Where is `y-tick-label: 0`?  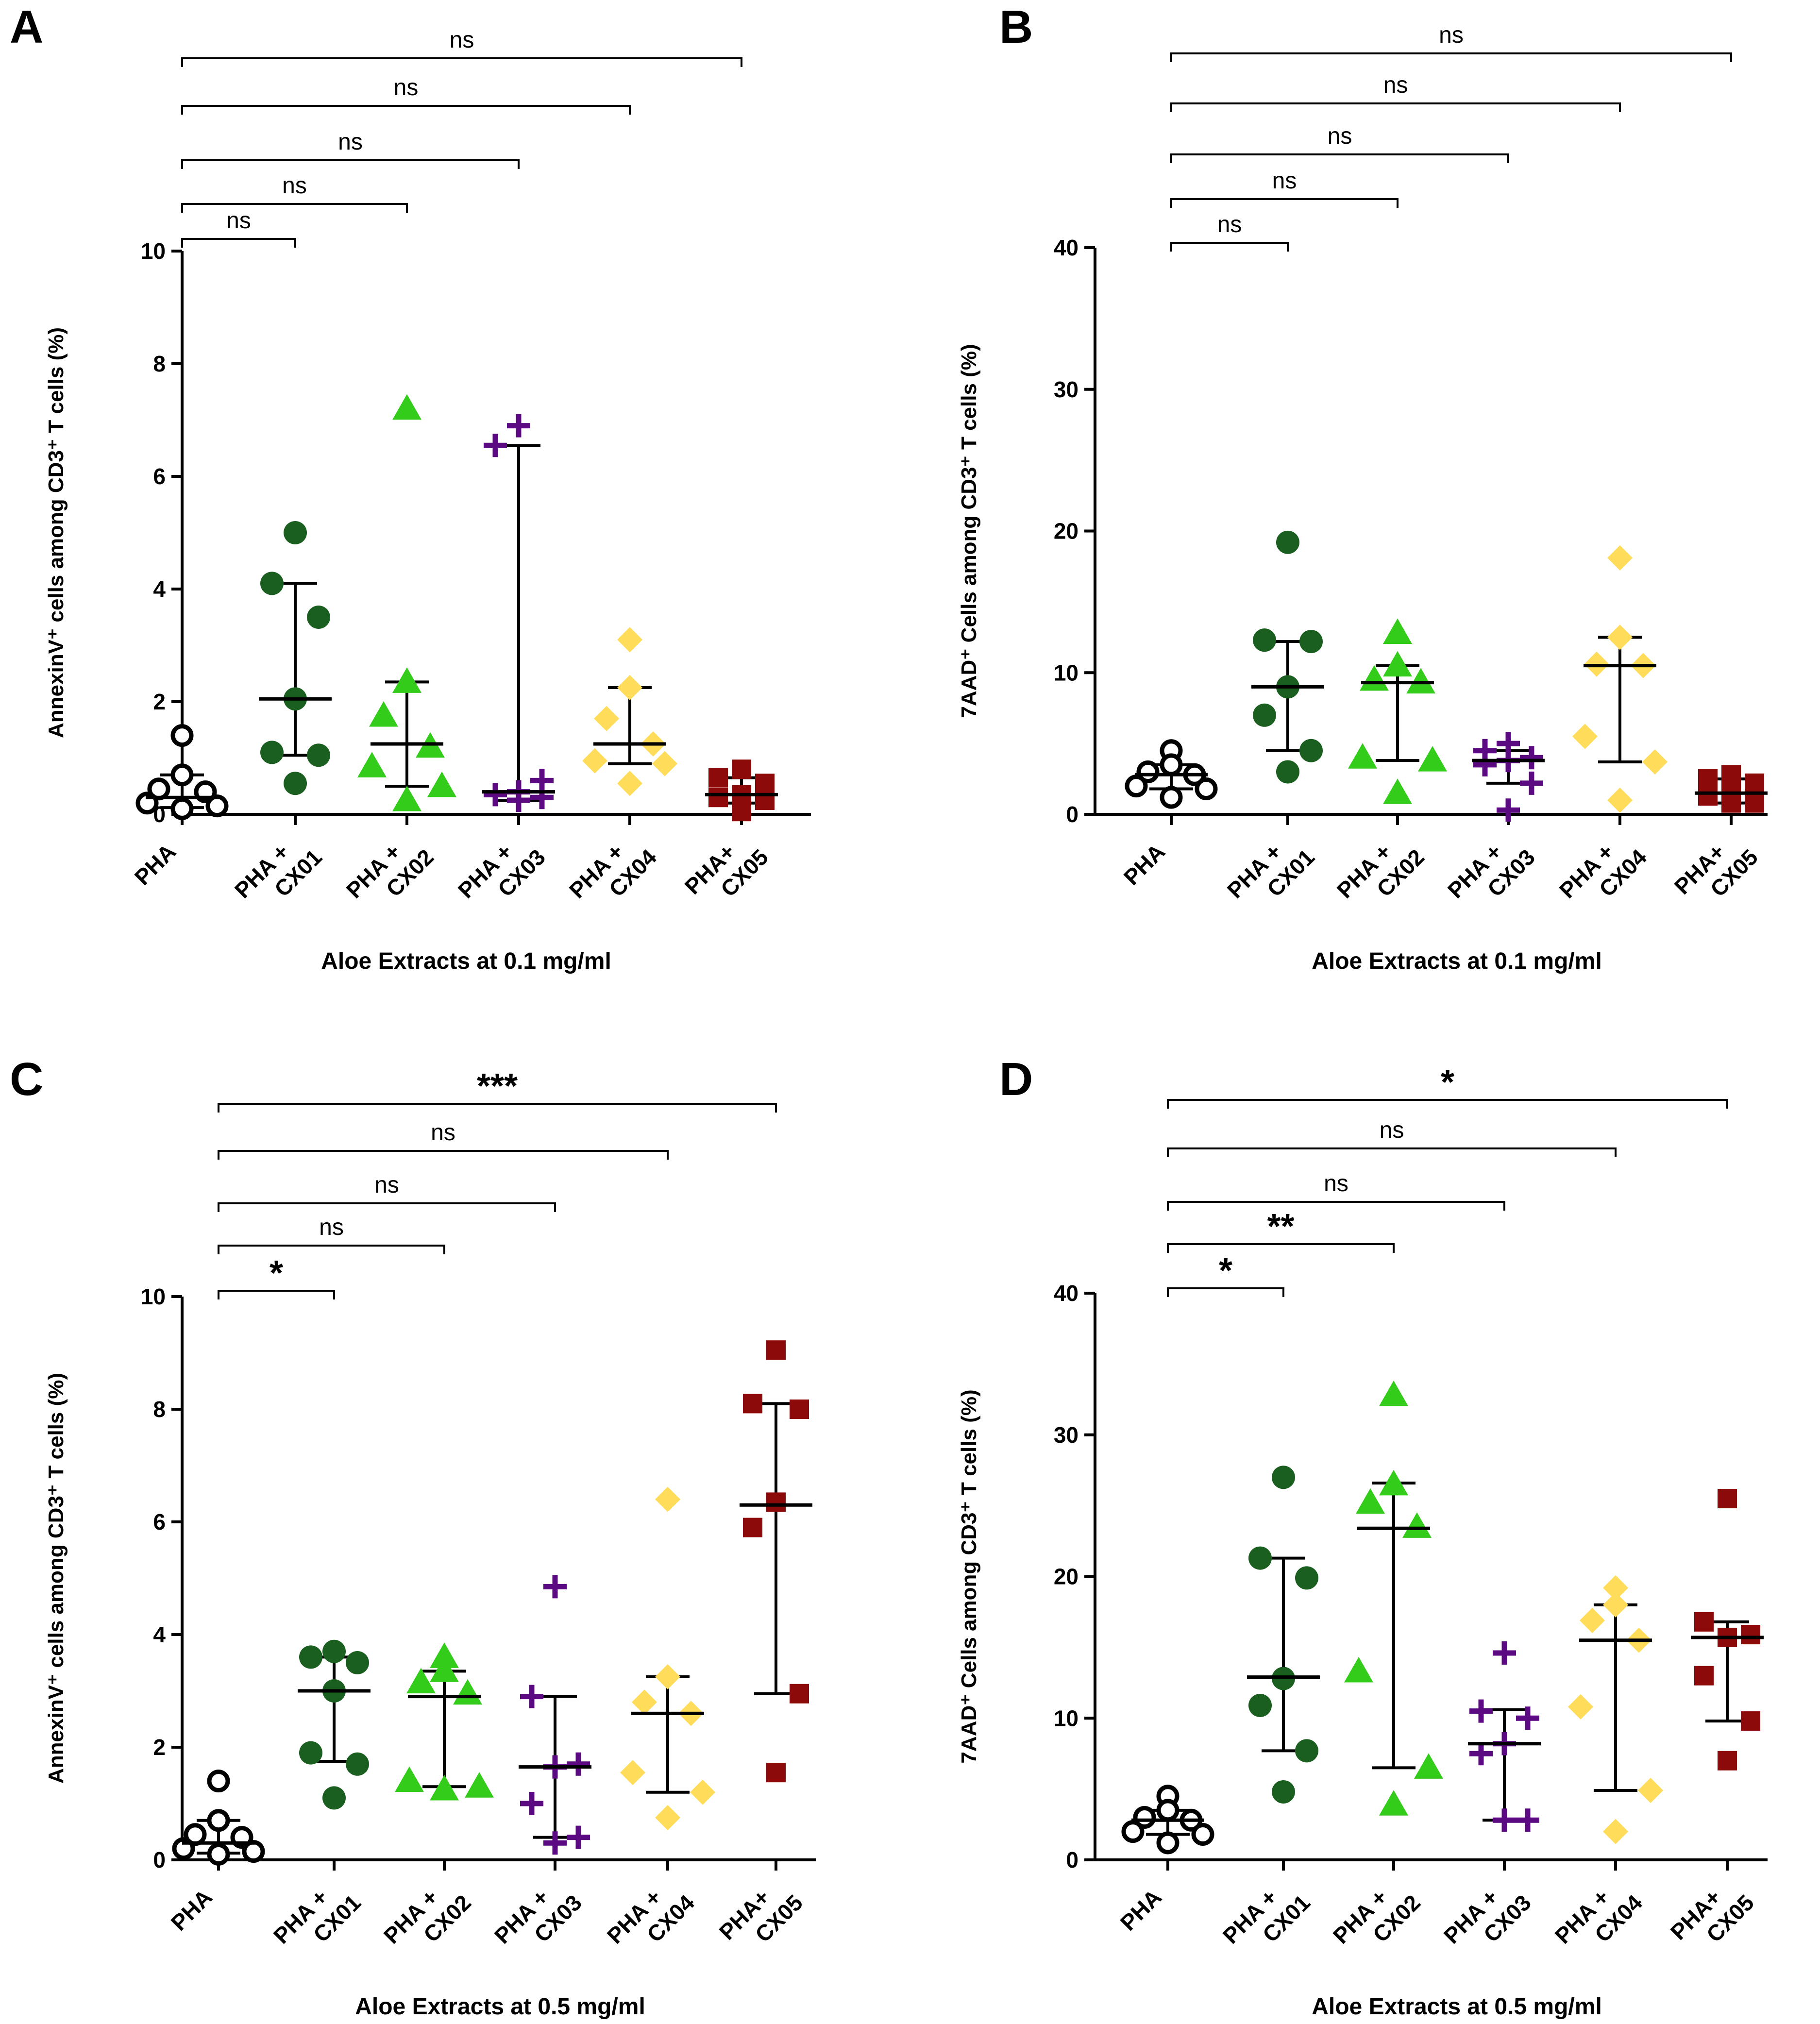 y-tick-label: 0 is located at coordinates (159, 1859).